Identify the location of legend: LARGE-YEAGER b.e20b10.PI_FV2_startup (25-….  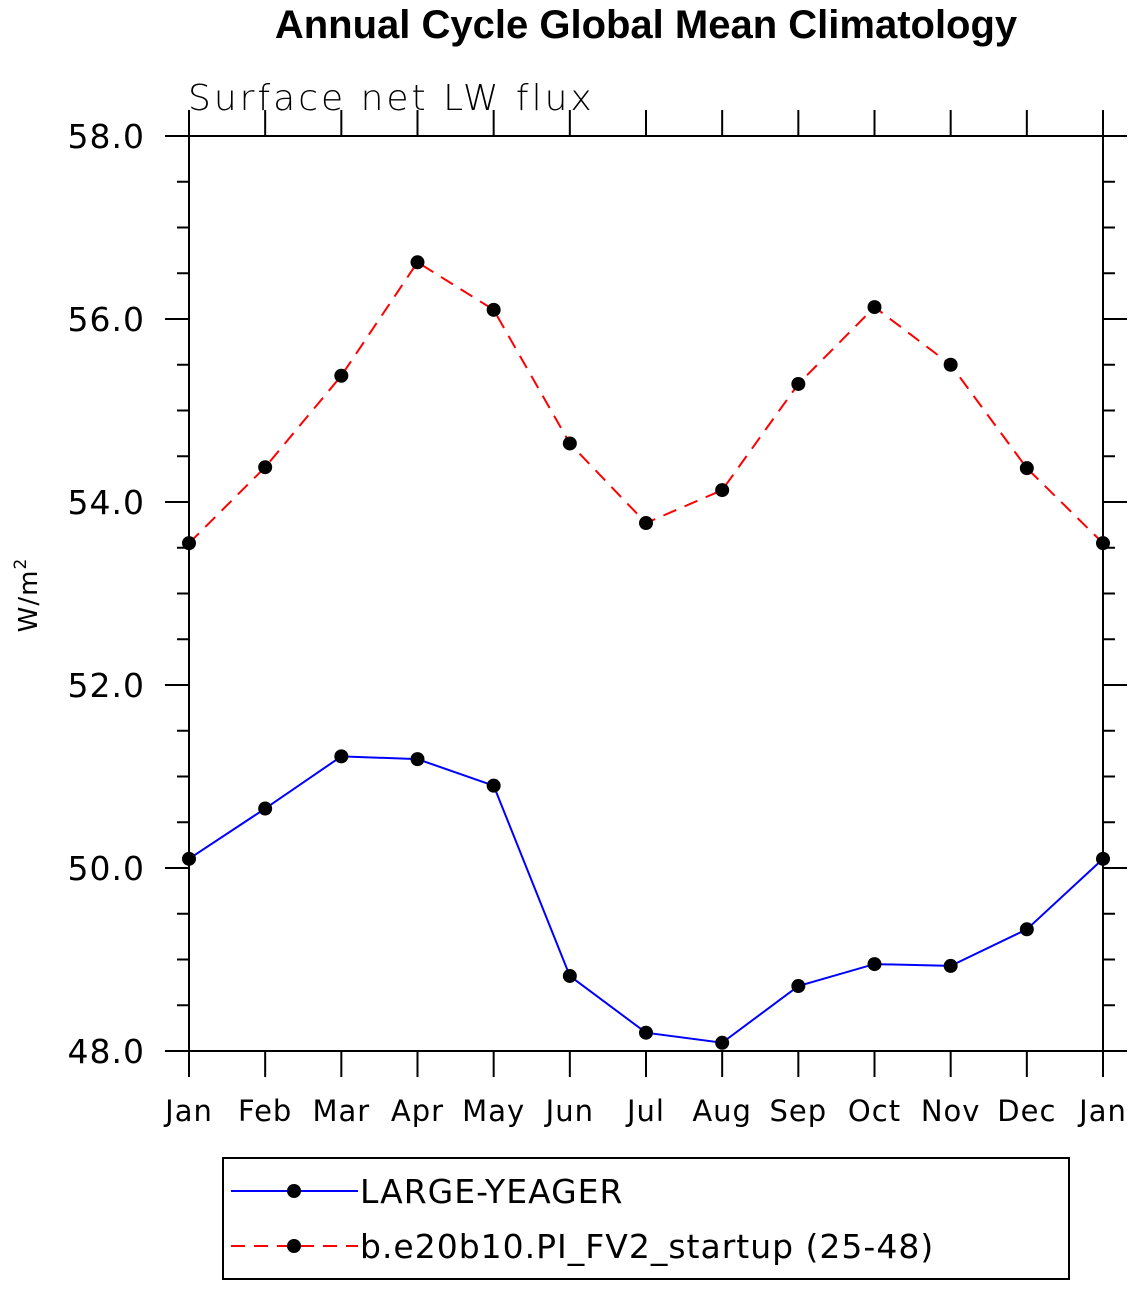
(646, 1218).